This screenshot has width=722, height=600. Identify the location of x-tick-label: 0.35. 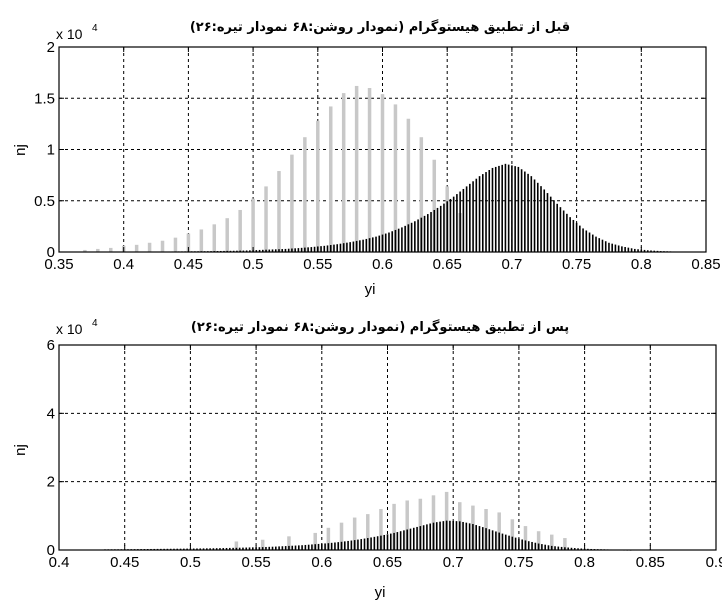
(58, 264).